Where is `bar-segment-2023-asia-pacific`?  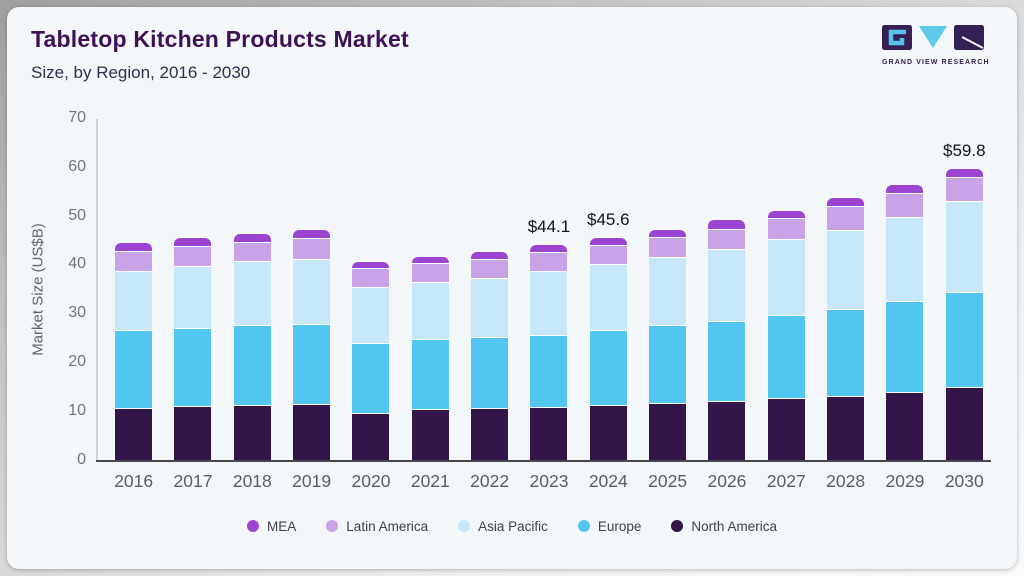 bar-segment-2023-asia-pacific is located at coordinates (549, 304).